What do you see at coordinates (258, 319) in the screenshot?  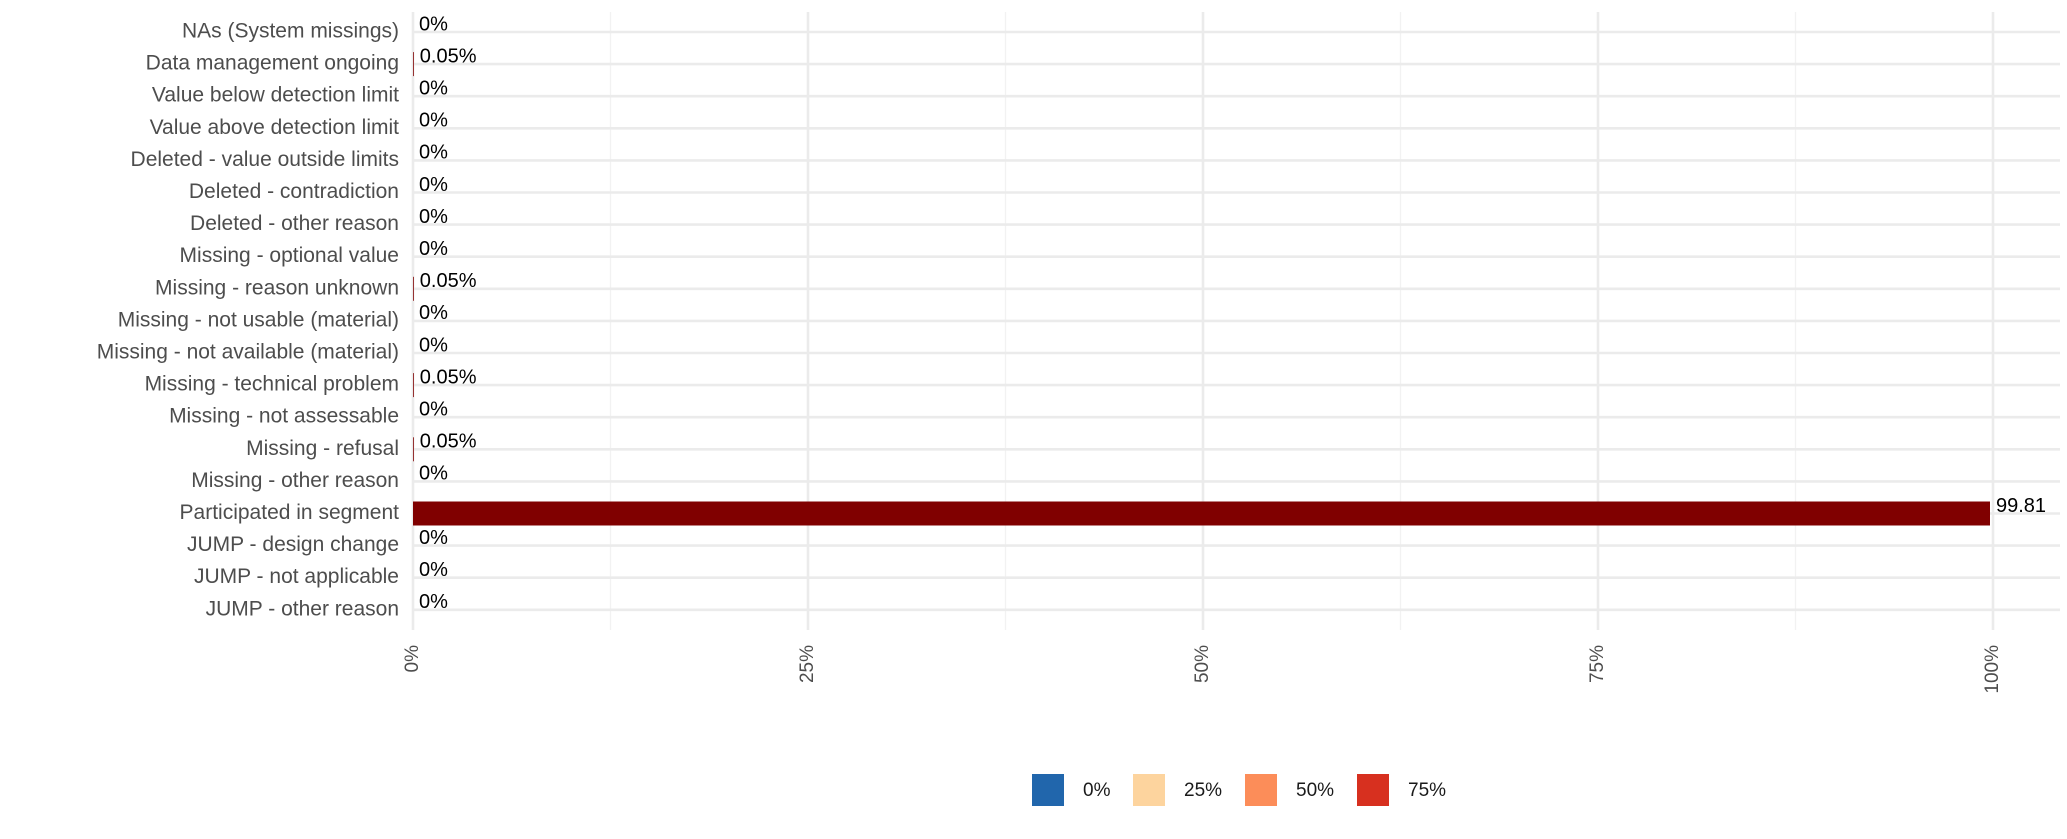 I see `y-axis-label: Missing - not usable (material)` at bounding box center [258, 319].